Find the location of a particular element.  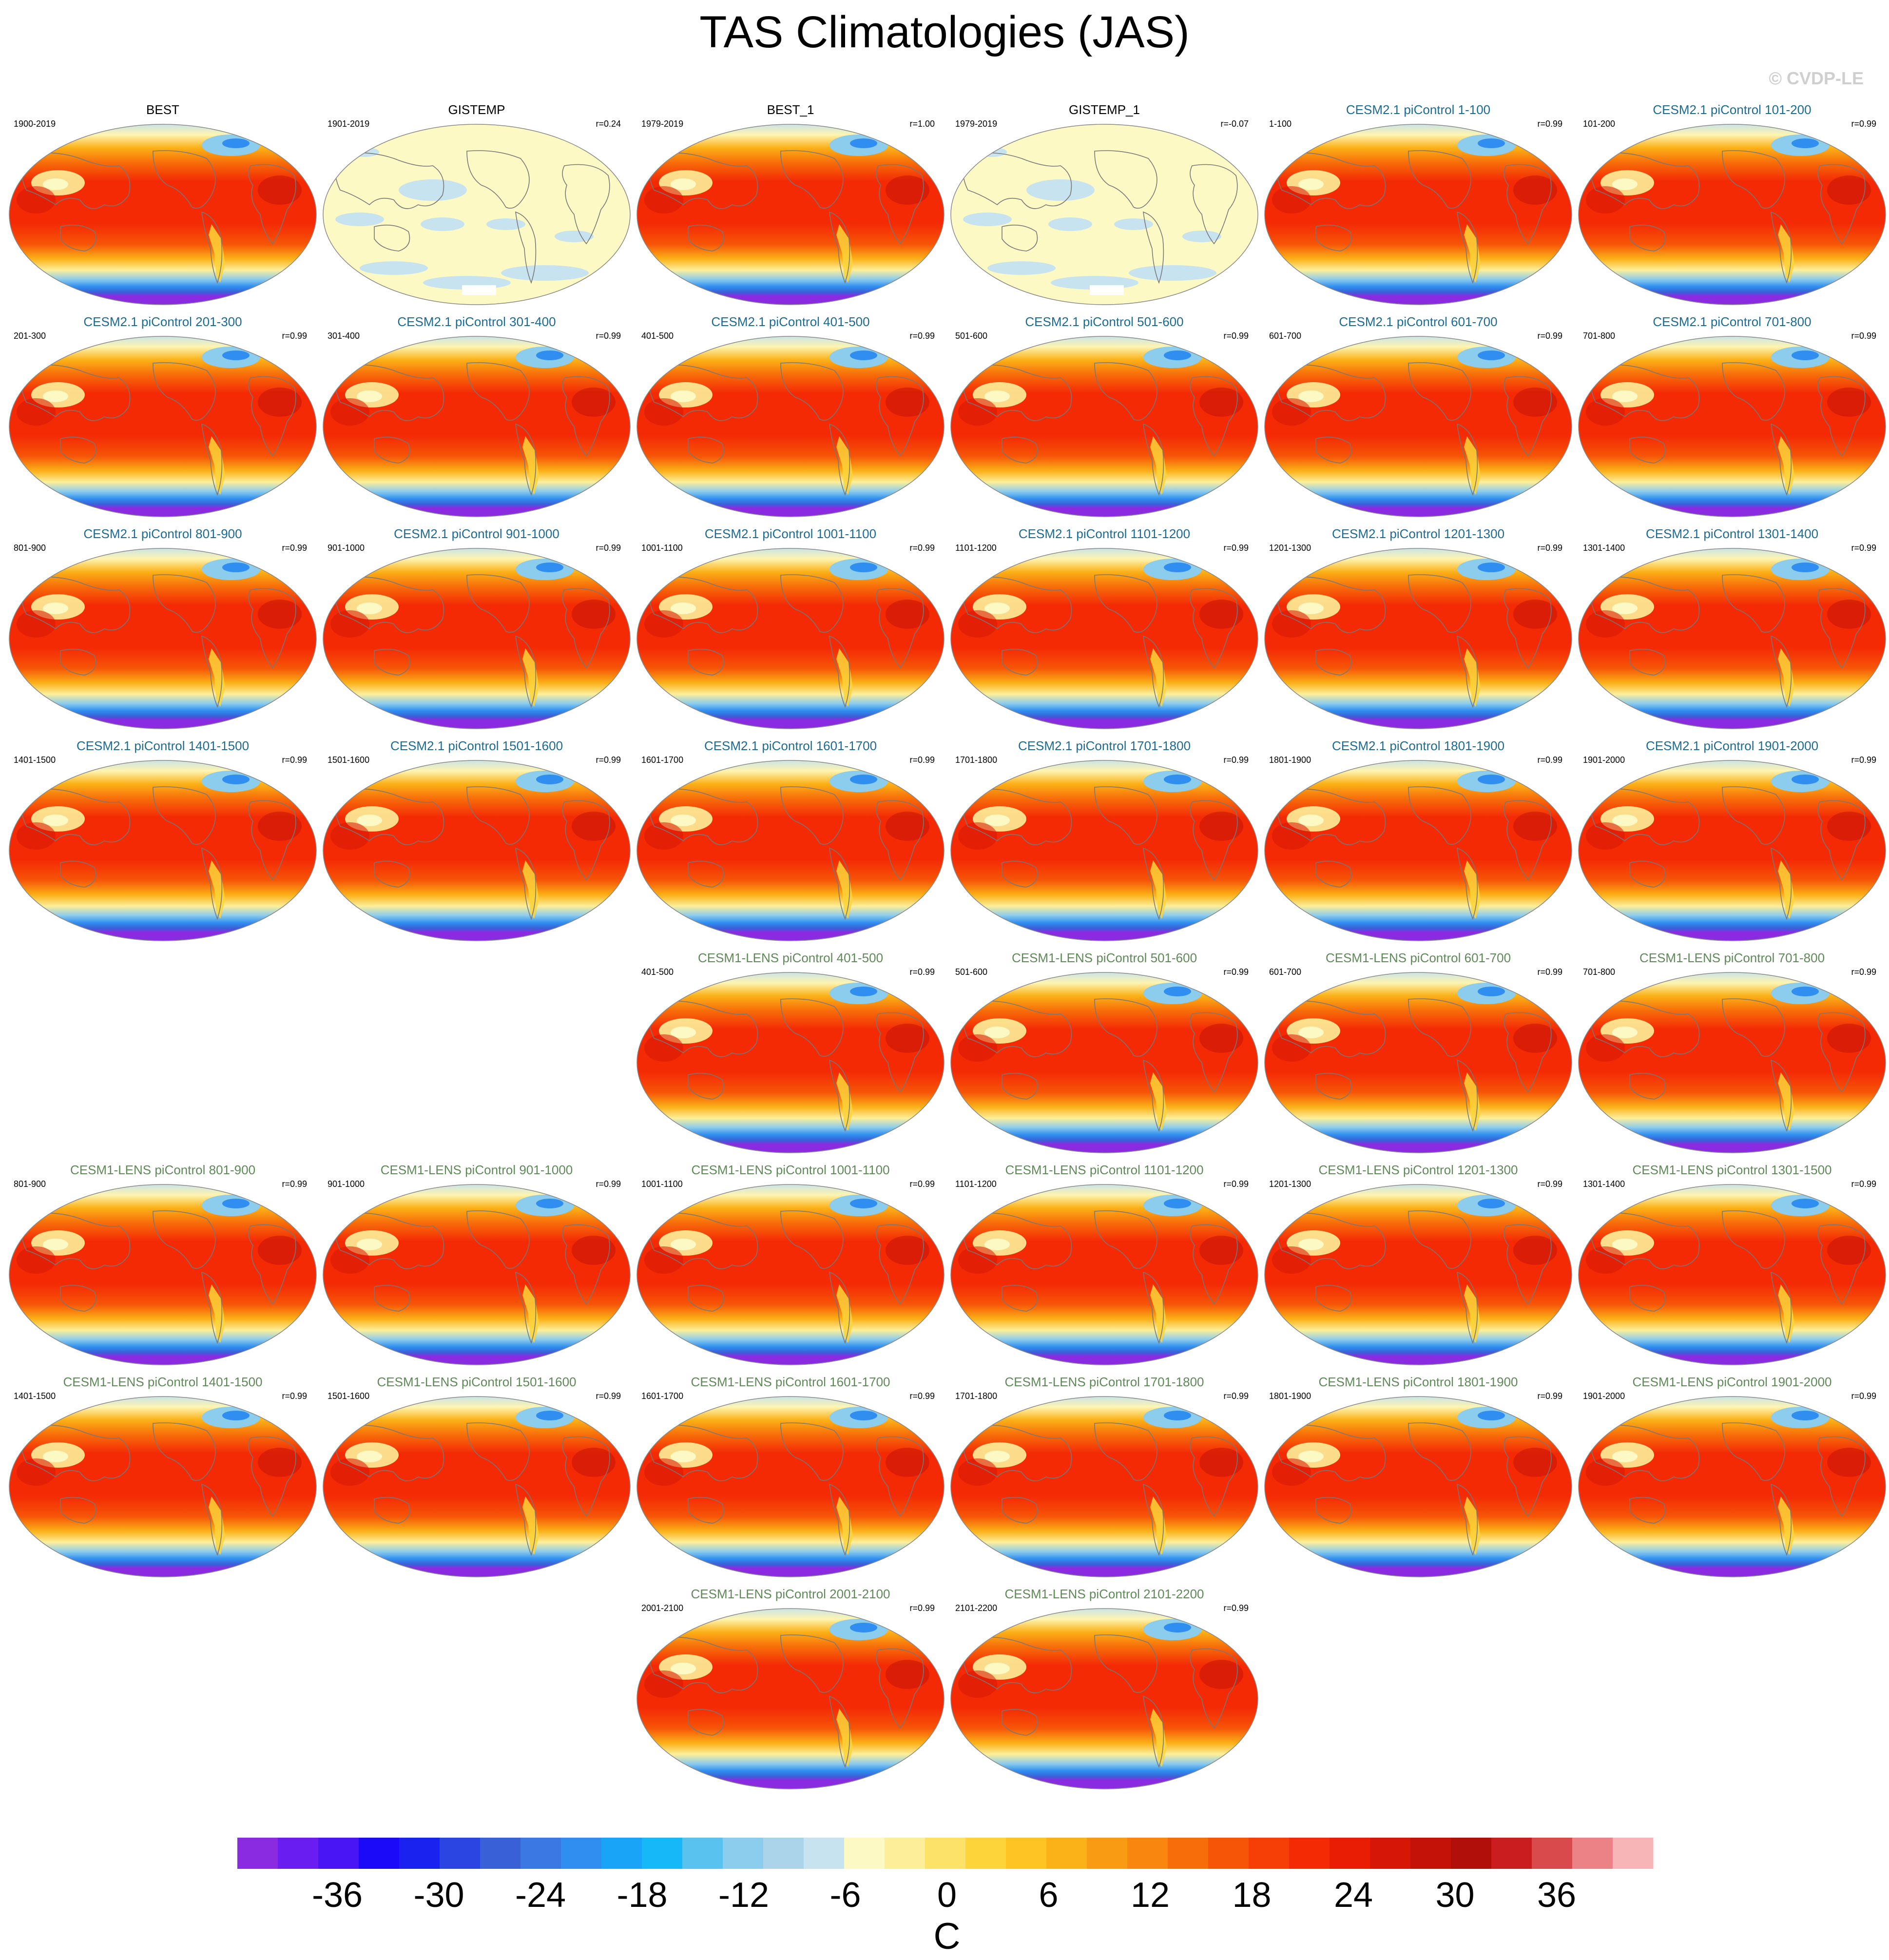

panel-period-label: 1801-1900 is located at coordinates (1290, 1396).